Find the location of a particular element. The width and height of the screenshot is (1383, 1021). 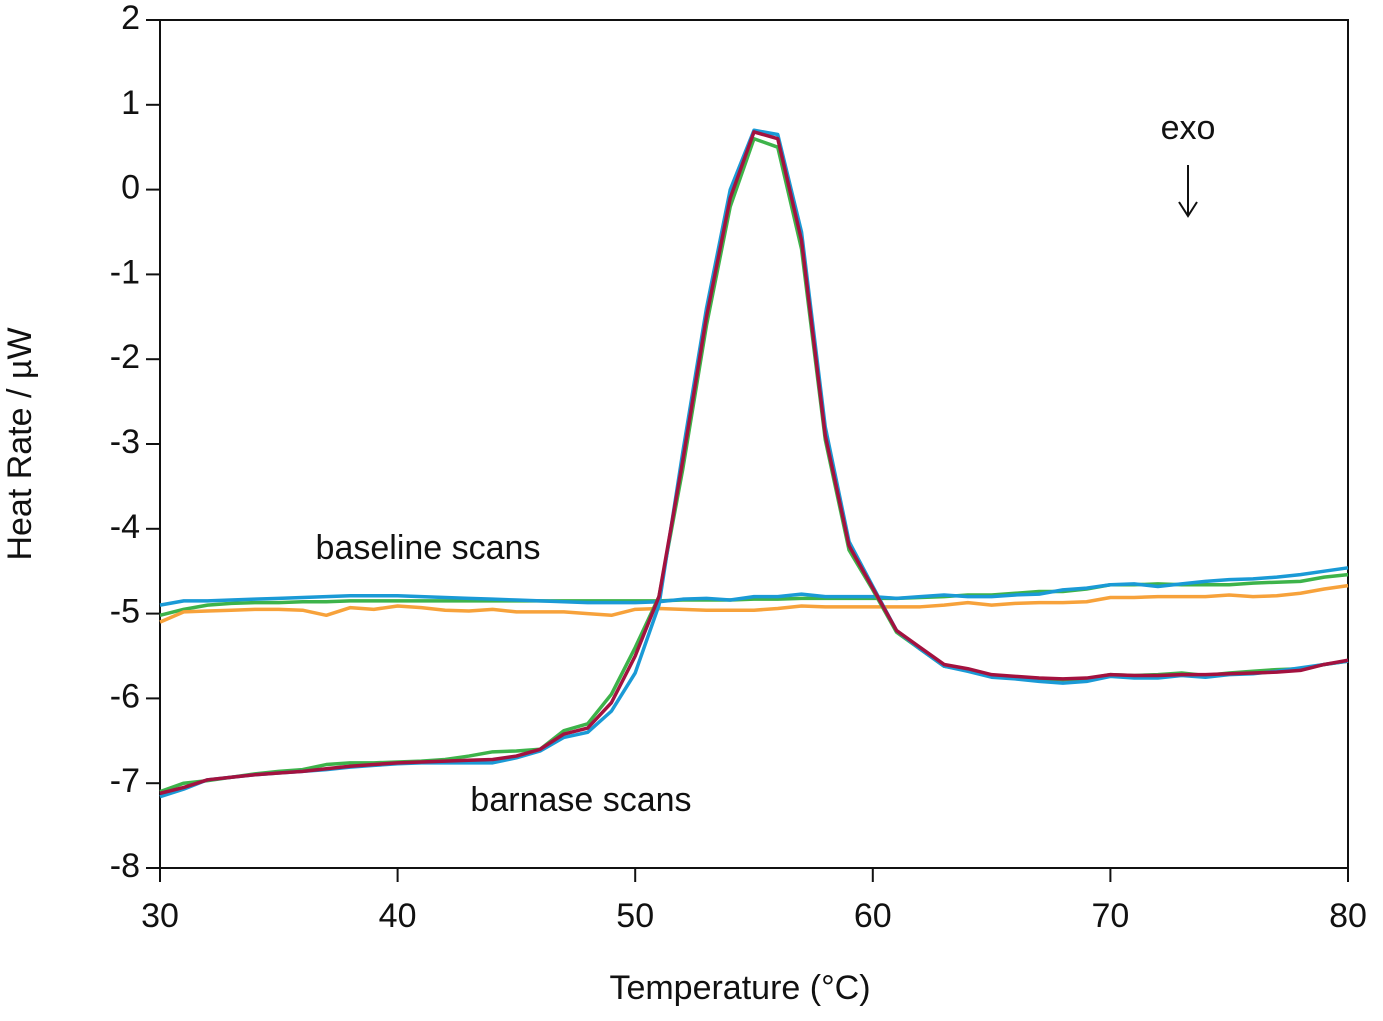

y-tick-label: -2 is located at coordinates (125, 357).